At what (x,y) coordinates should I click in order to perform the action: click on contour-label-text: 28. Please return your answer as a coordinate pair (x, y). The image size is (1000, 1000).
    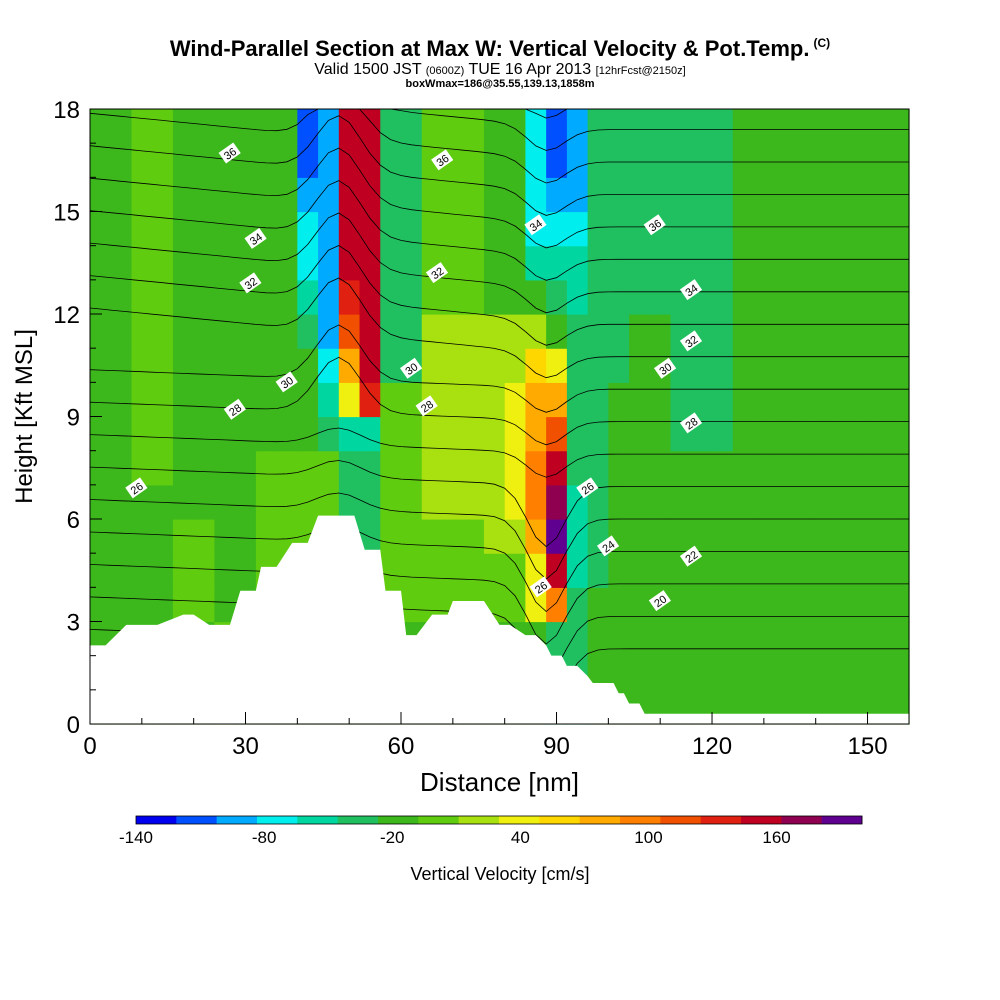
    Looking at the image, I should click on (691, 424).